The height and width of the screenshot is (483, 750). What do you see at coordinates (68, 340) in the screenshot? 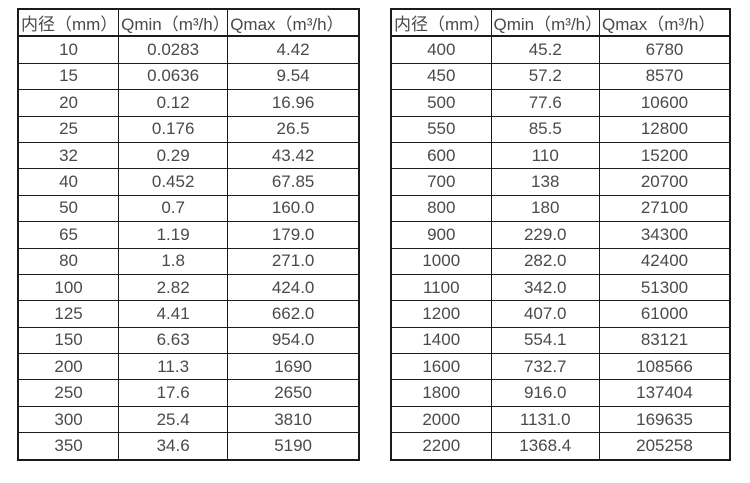
I see `inner-diameter-cell: 150` at bounding box center [68, 340].